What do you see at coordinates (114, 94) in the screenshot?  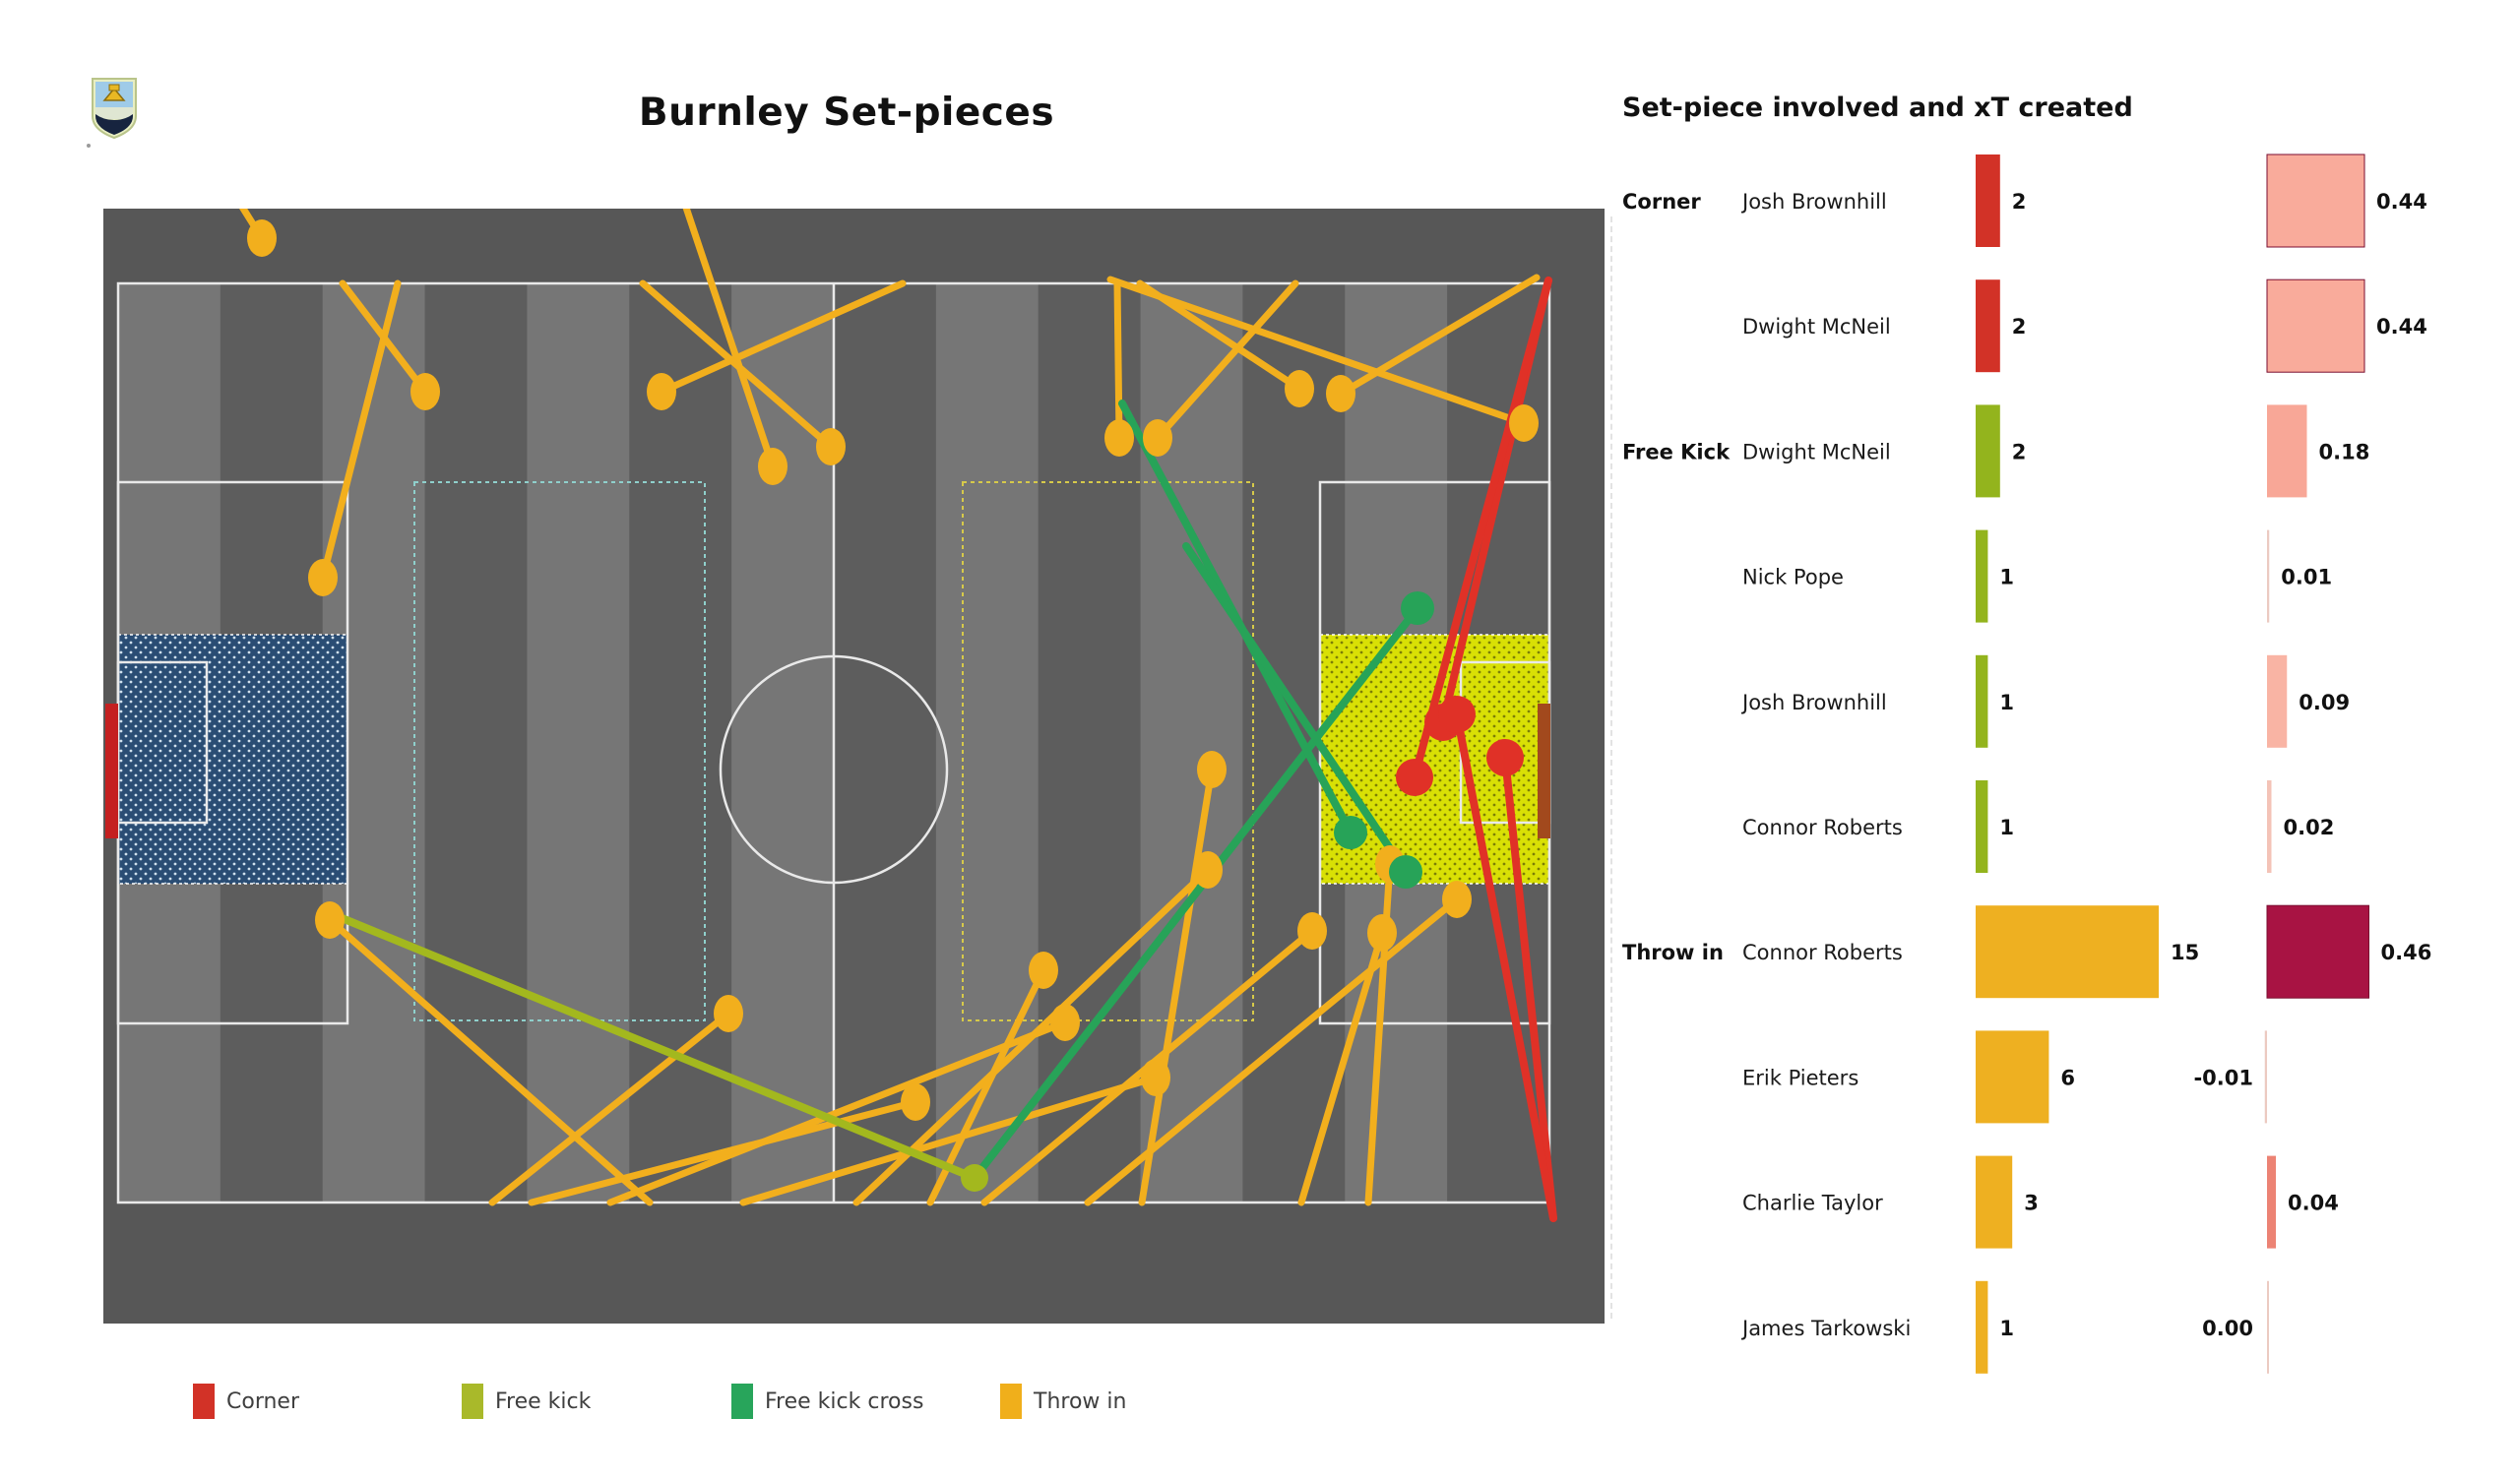 I see `badge-crest` at bounding box center [114, 94].